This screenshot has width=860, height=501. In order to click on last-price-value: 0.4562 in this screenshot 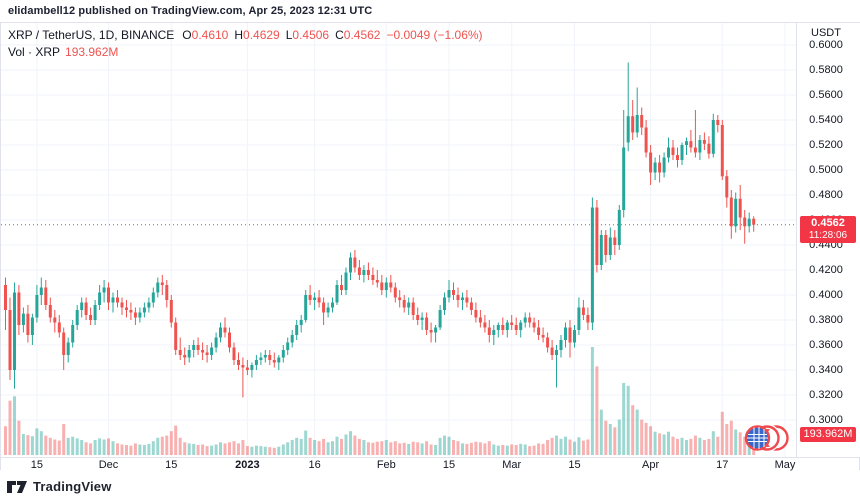, I will do `click(828, 222)`.